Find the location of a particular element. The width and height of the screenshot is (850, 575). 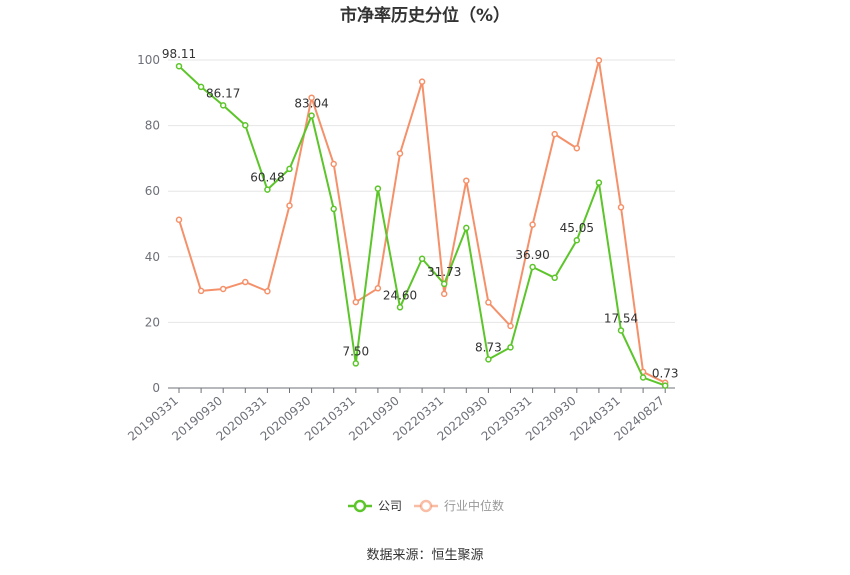

data-label-20220331: 31.73 is located at coordinates (444, 272).